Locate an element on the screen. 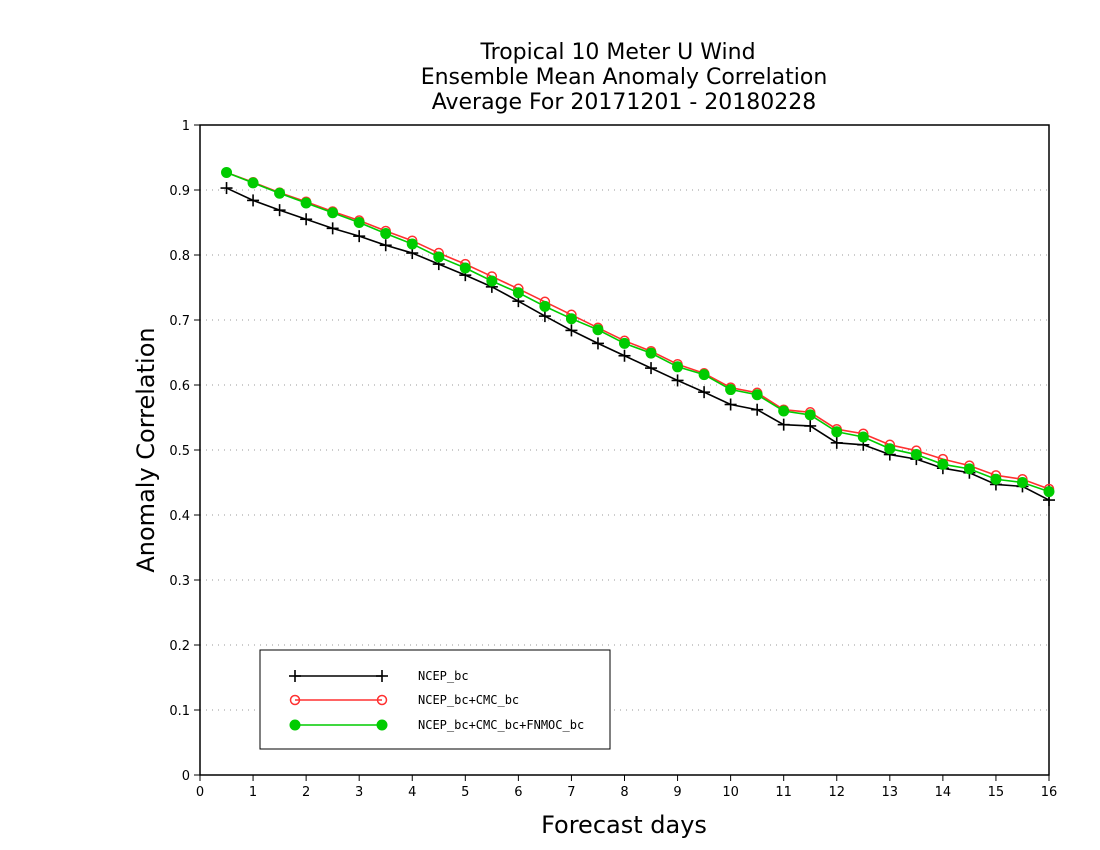 Image resolution: width=1100 pixels, height=850 pixels. x-tick-label: 0 is located at coordinates (200, 792).